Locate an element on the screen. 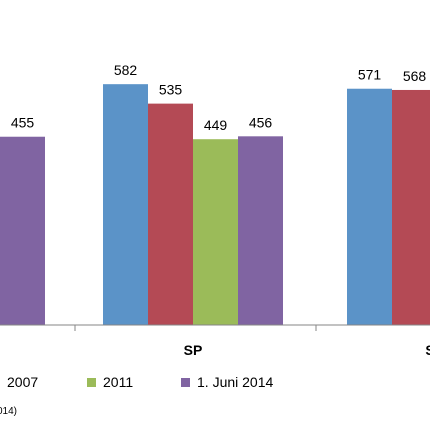 This screenshot has height=437, width=430. bar-cat2-series0 is located at coordinates (369, 206).